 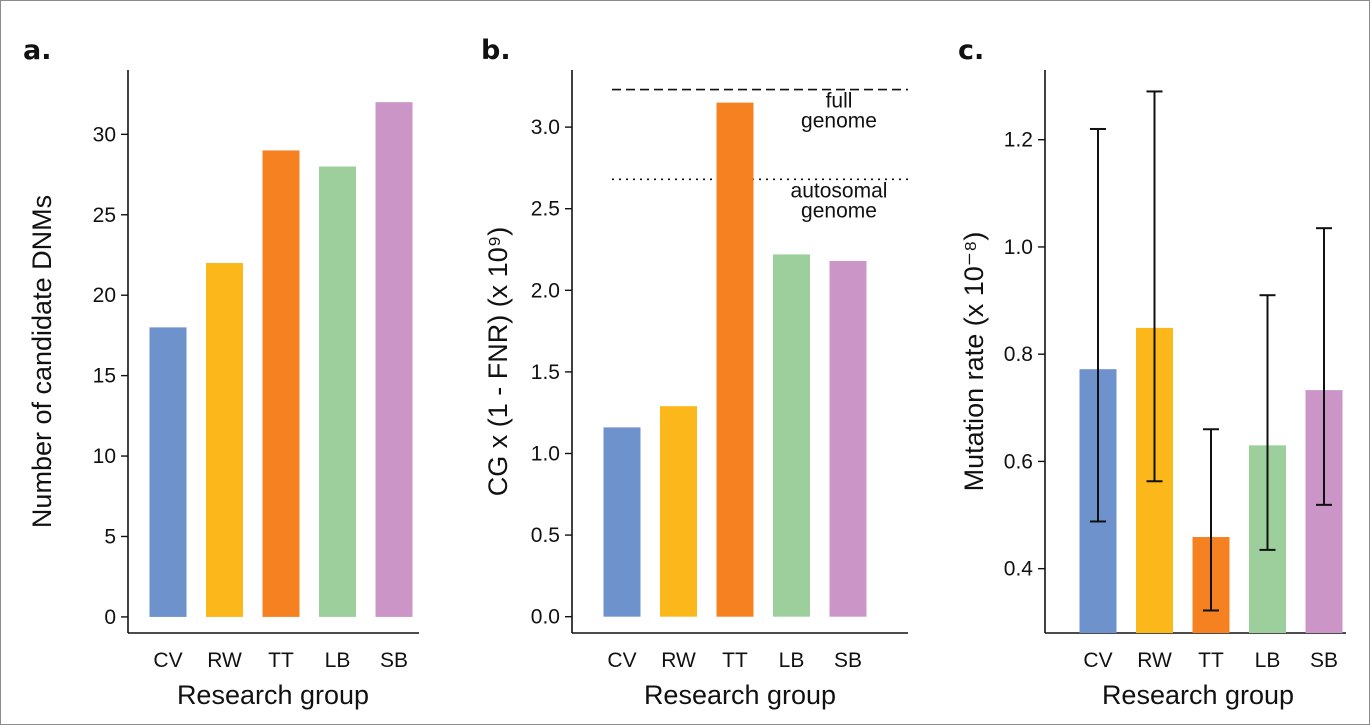 What do you see at coordinates (110, 617) in the screenshot?
I see `y-tick-label: 0` at bounding box center [110, 617].